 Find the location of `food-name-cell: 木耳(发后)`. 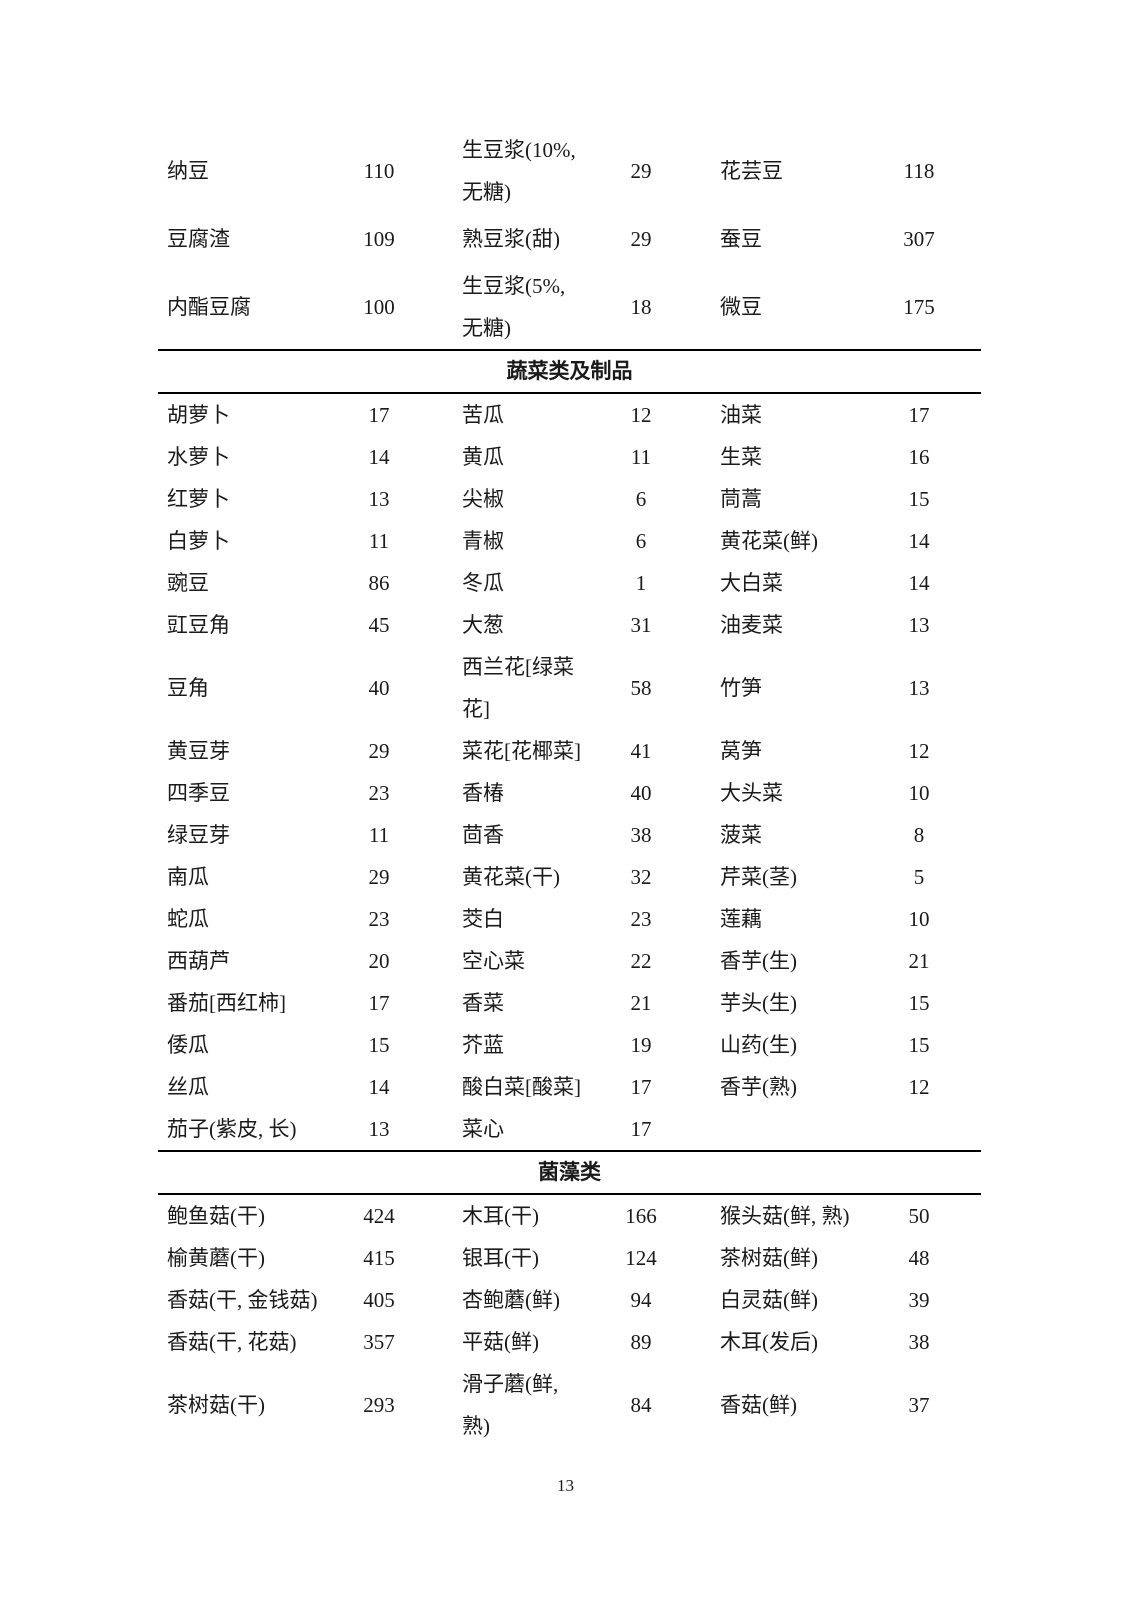

food-name-cell: 木耳(发后) is located at coordinates (769, 1342).